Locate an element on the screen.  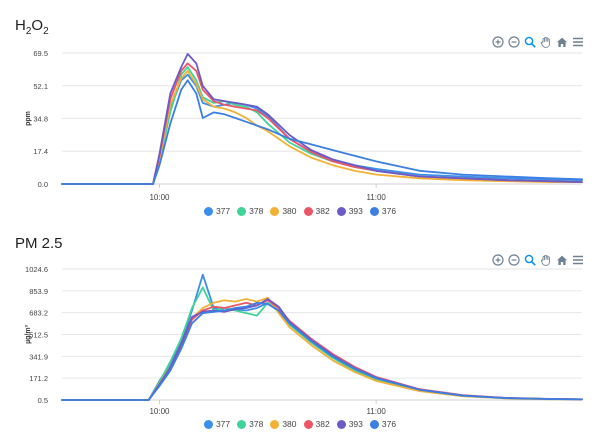
y-tick-label: 341.9 is located at coordinates (38, 356).